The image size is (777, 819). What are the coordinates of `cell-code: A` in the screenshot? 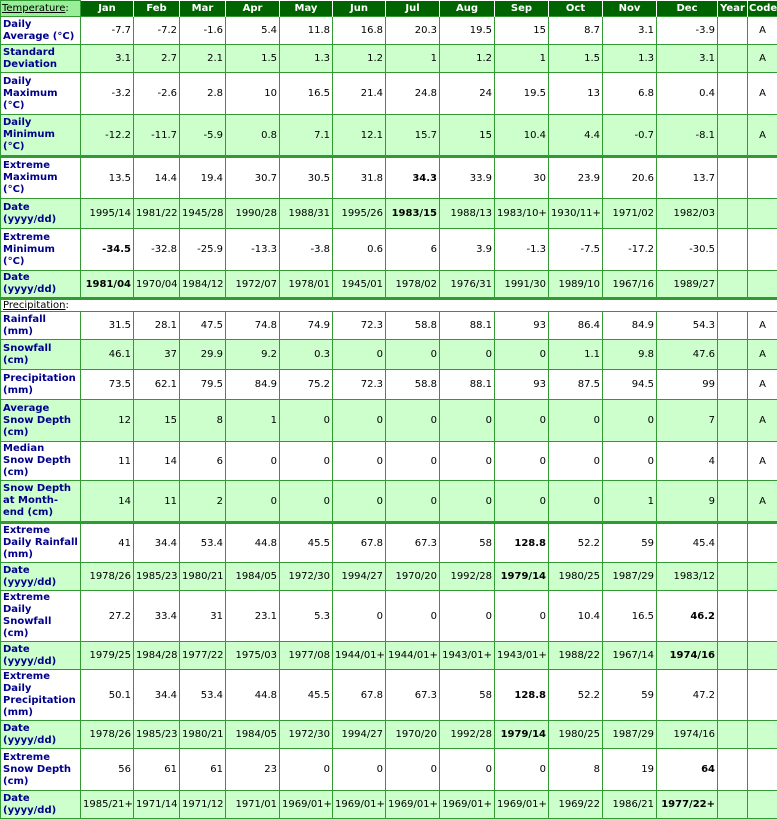 It's located at (762, 355).